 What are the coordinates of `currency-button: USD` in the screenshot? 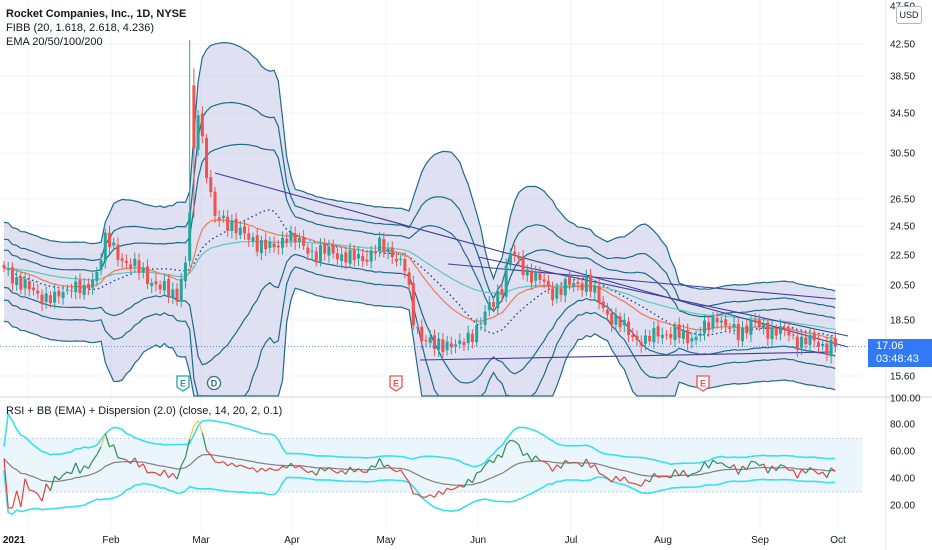 It's located at (909, 15).